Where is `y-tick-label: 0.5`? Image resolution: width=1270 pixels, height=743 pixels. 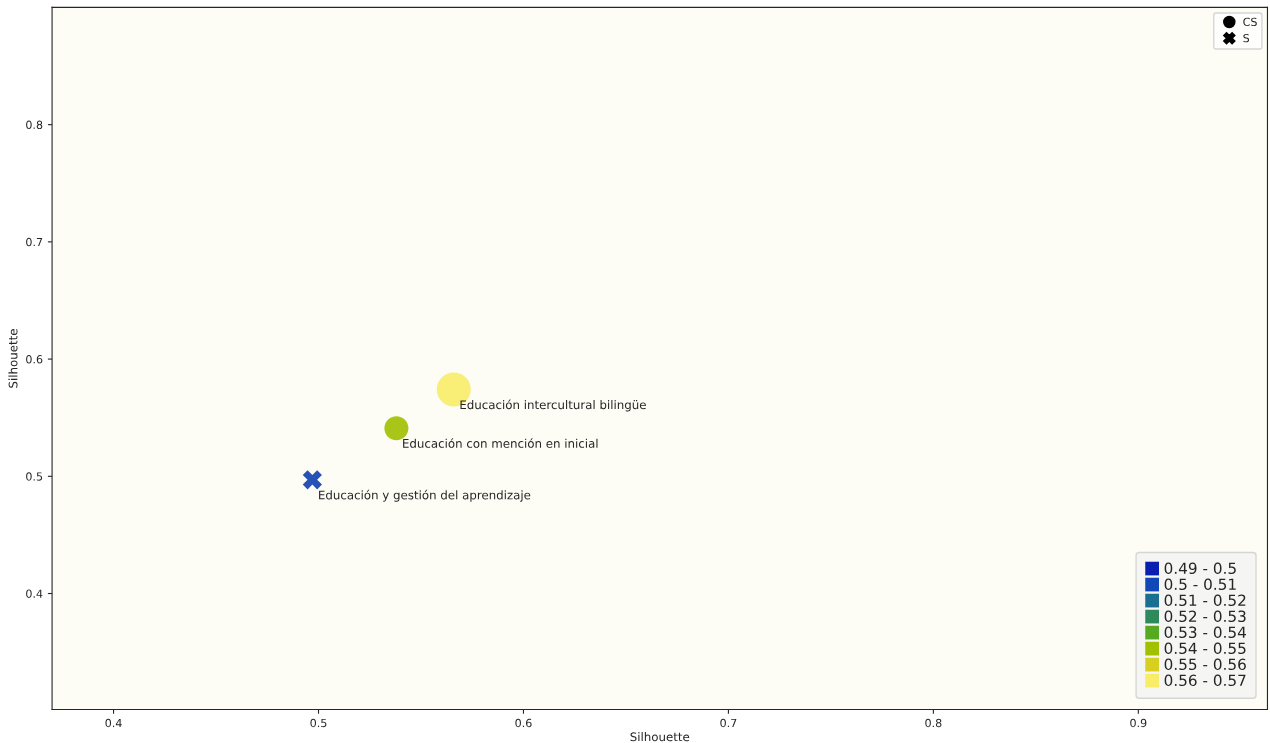 y-tick-label: 0.5 is located at coordinates (34, 476).